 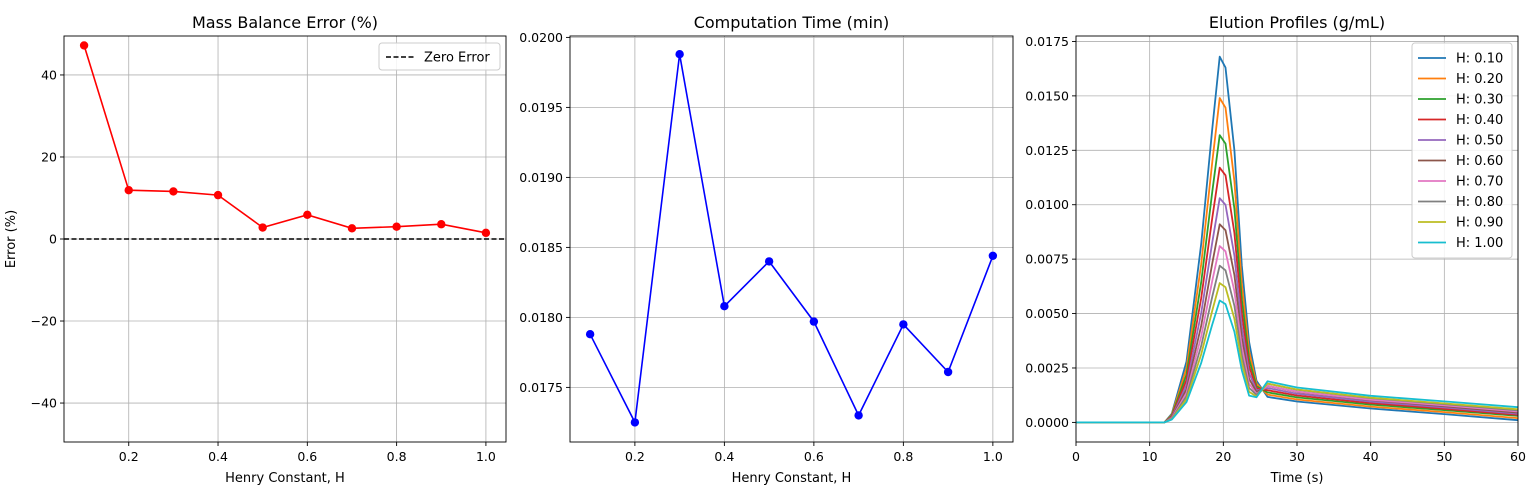 I want to click on y-tick-label: 40, so click(x=49, y=74).